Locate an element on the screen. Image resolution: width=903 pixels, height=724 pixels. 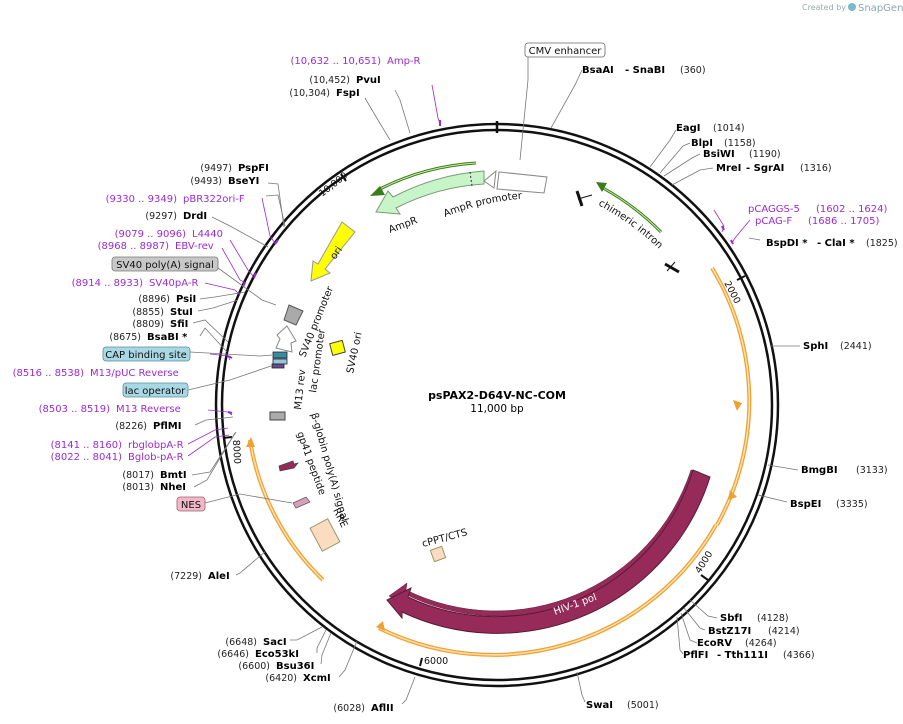
xcmi-label: XcmI is located at coordinates (317, 678).